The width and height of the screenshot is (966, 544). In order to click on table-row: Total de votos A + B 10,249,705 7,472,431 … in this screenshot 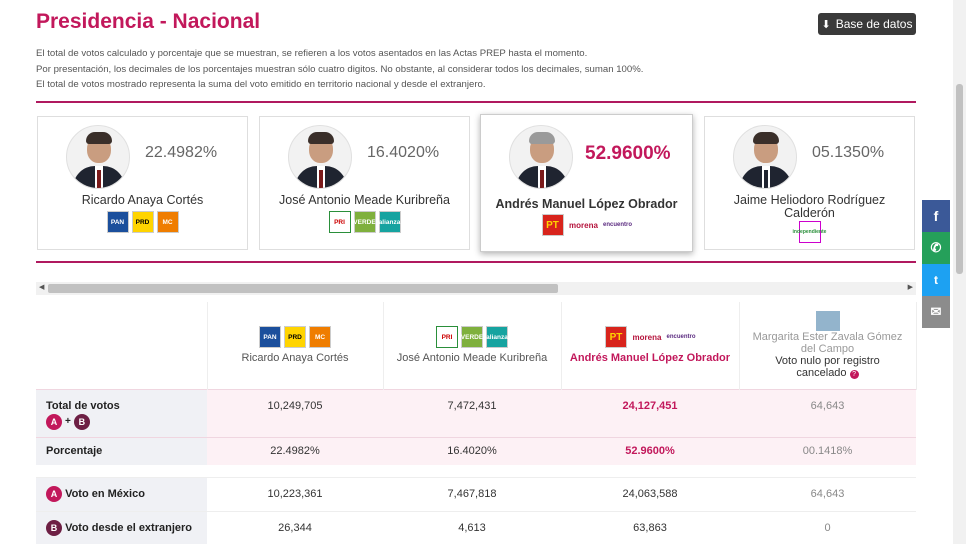, I will do `click(476, 412)`.